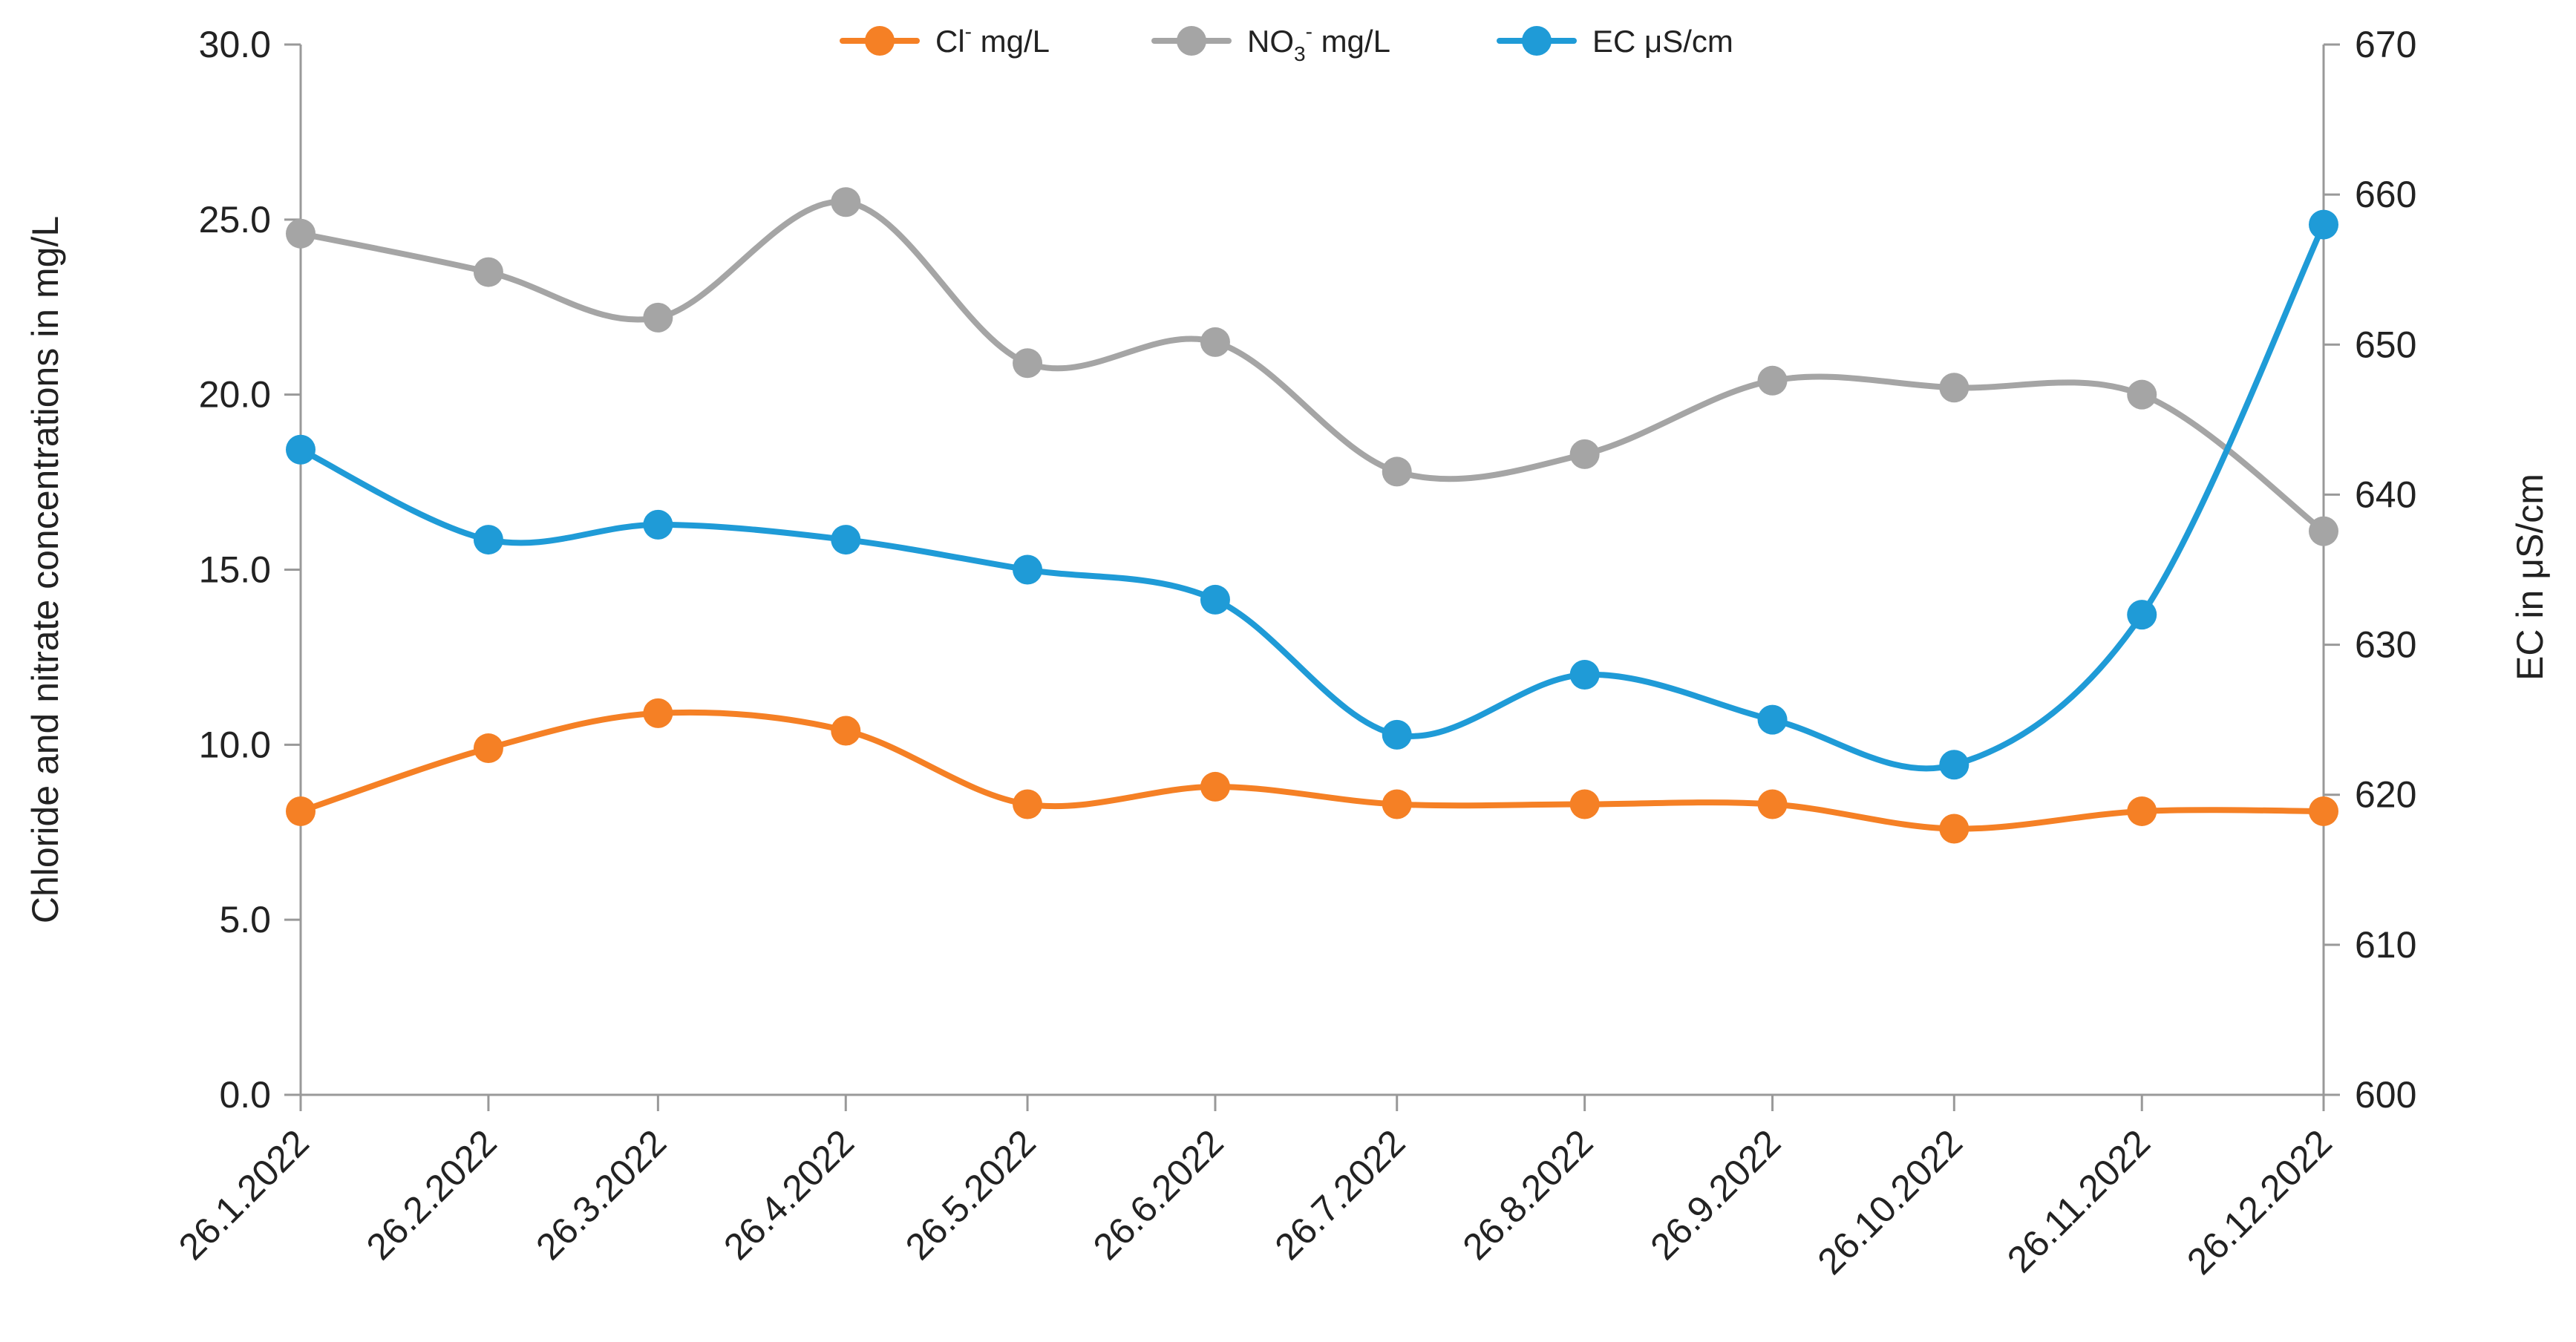 The width and height of the screenshot is (2576, 1342). Describe the element at coordinates (2530, 578) in the screenshot. I see `right-y-axis-title: EC in μS/cm` at that location.